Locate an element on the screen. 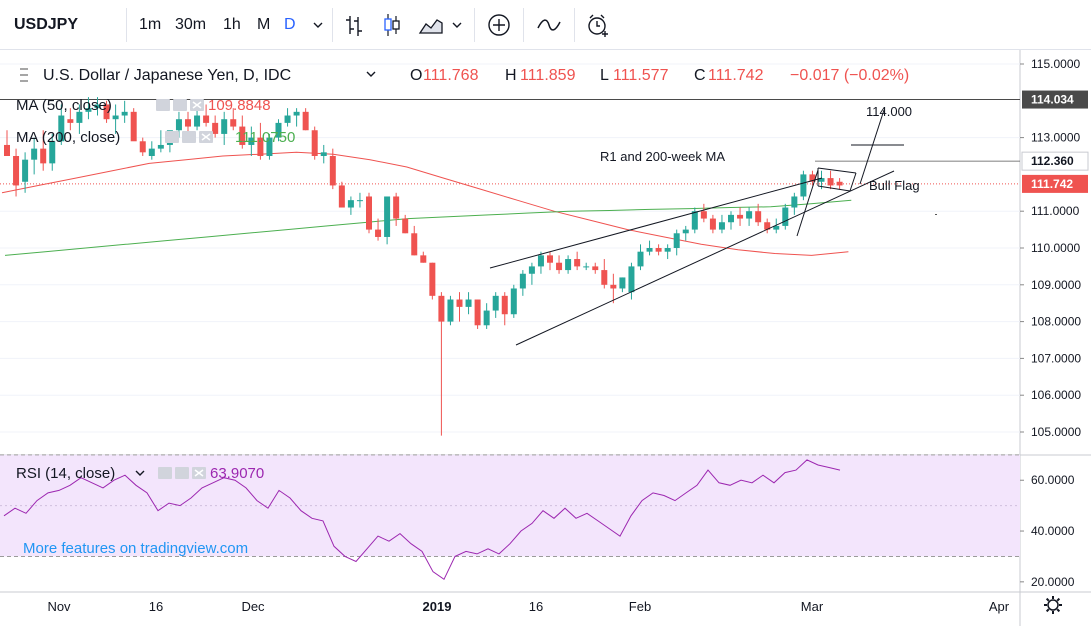  alert-button is located at coordinates (598, 25).